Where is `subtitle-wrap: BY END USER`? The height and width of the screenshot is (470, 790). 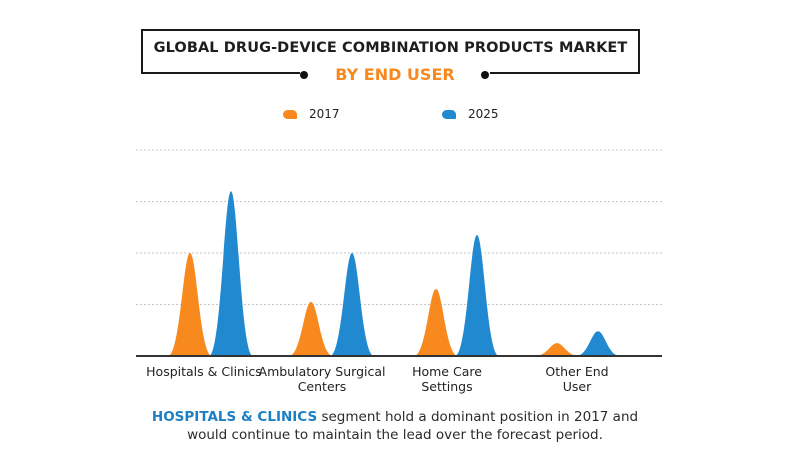
subtitle-wrap: BY END USER is located at coordinates (395, 75).